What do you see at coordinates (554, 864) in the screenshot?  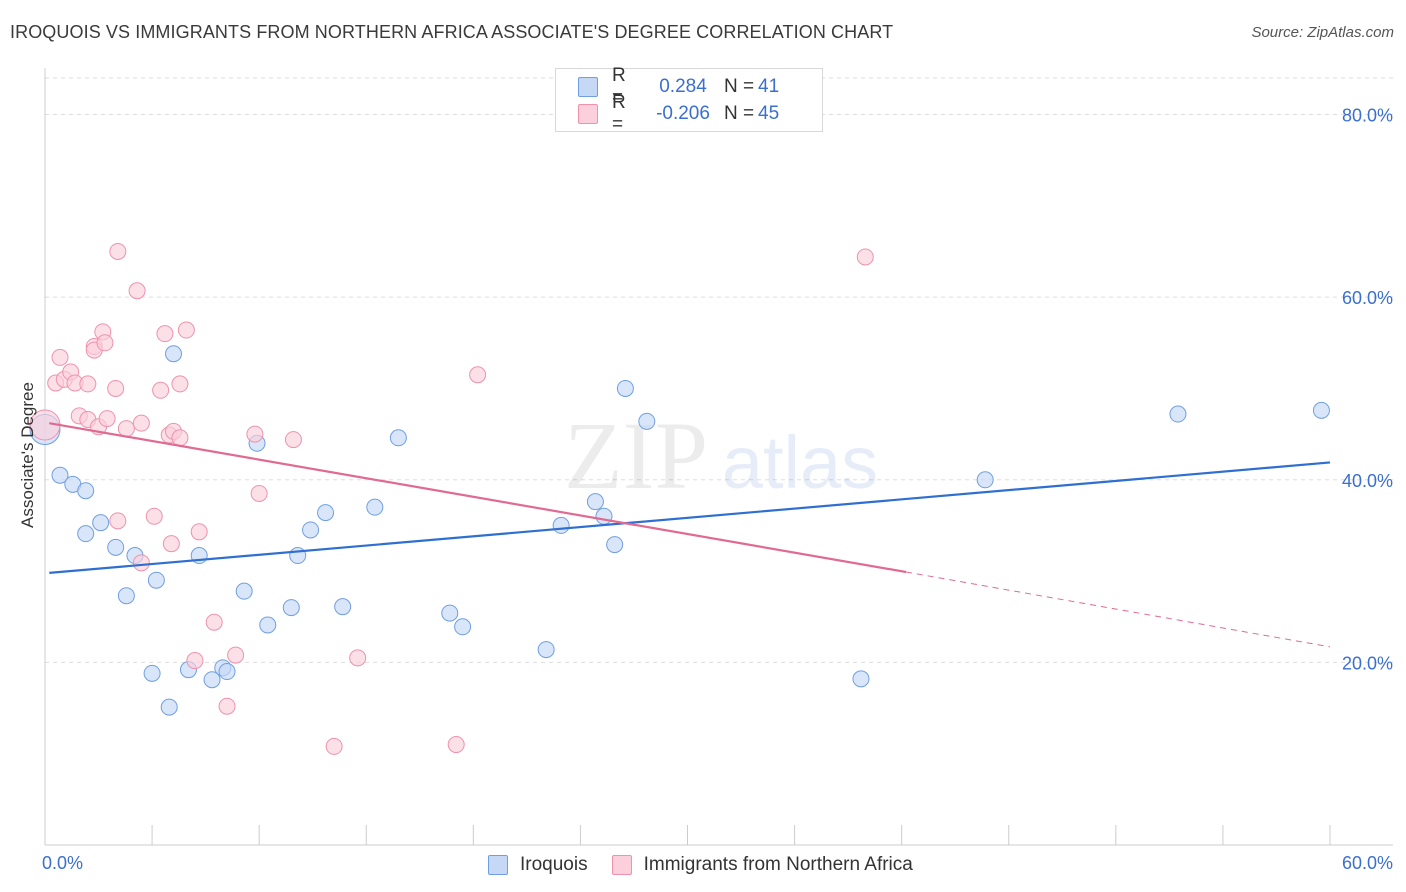 I see `legend-label-iroquois: Iroquois` at bounding box center [554, 864].